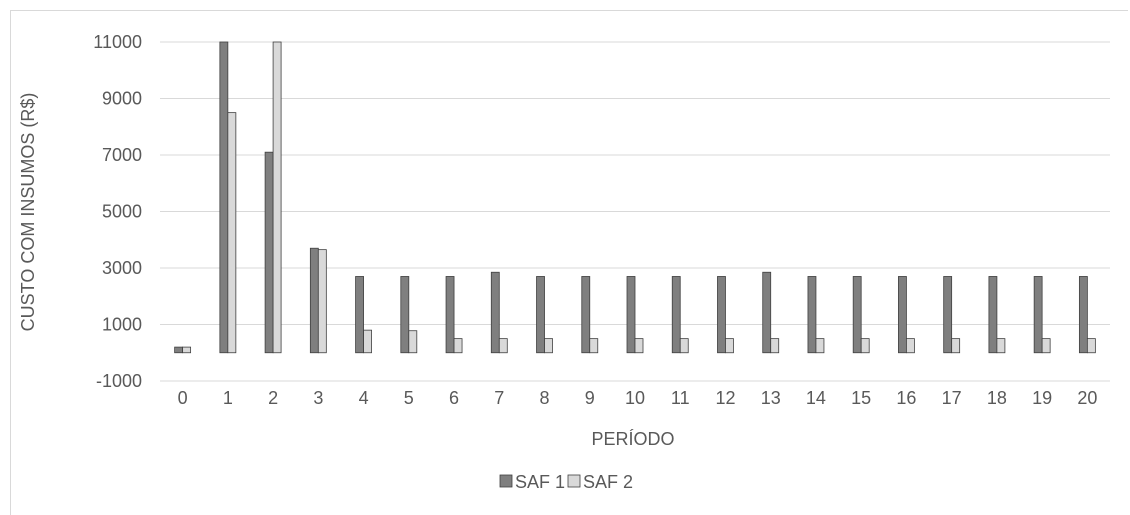 The height and width of the screenshot is (515, 1130). What do you see at coordinates (952, 398) in the screenshot?
I see `x-tick-label: 17` at bounding box center [952, 398].